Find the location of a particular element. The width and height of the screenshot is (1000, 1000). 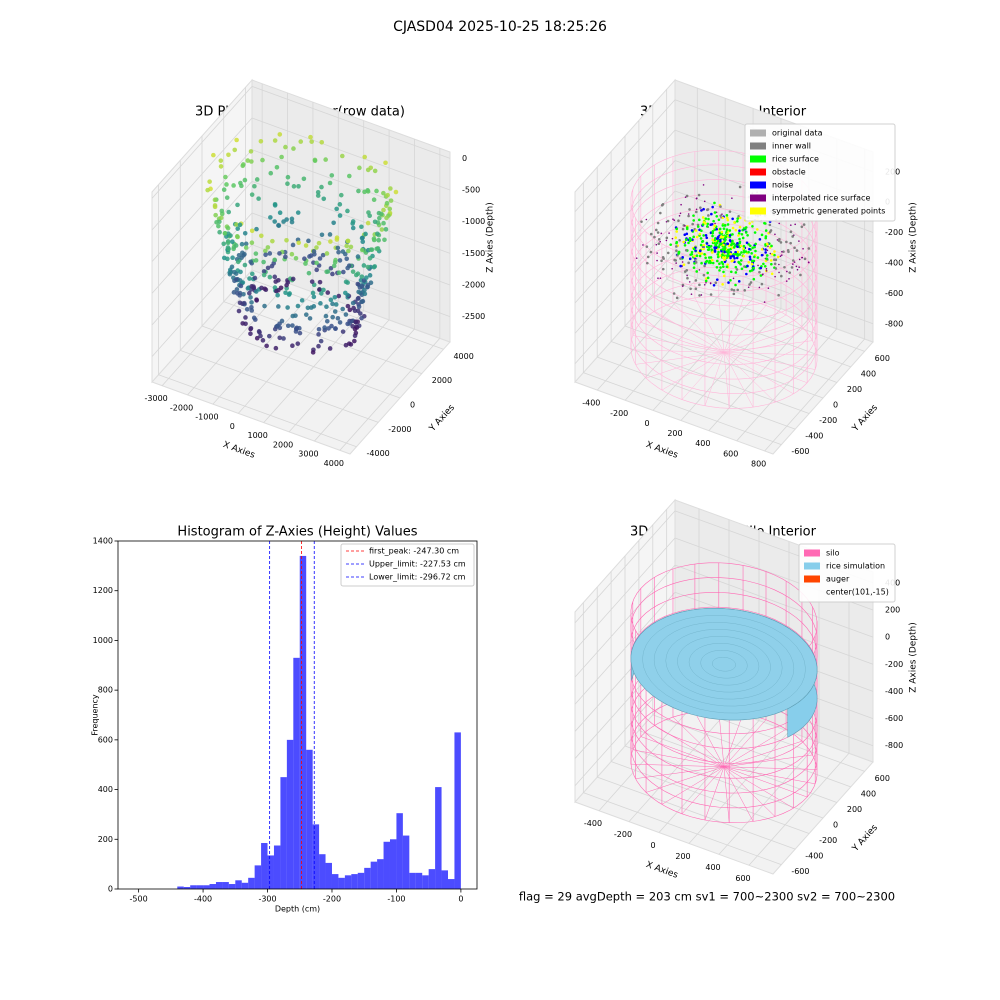

y-axis-label: Frequency is located at coordinates (95, 715).